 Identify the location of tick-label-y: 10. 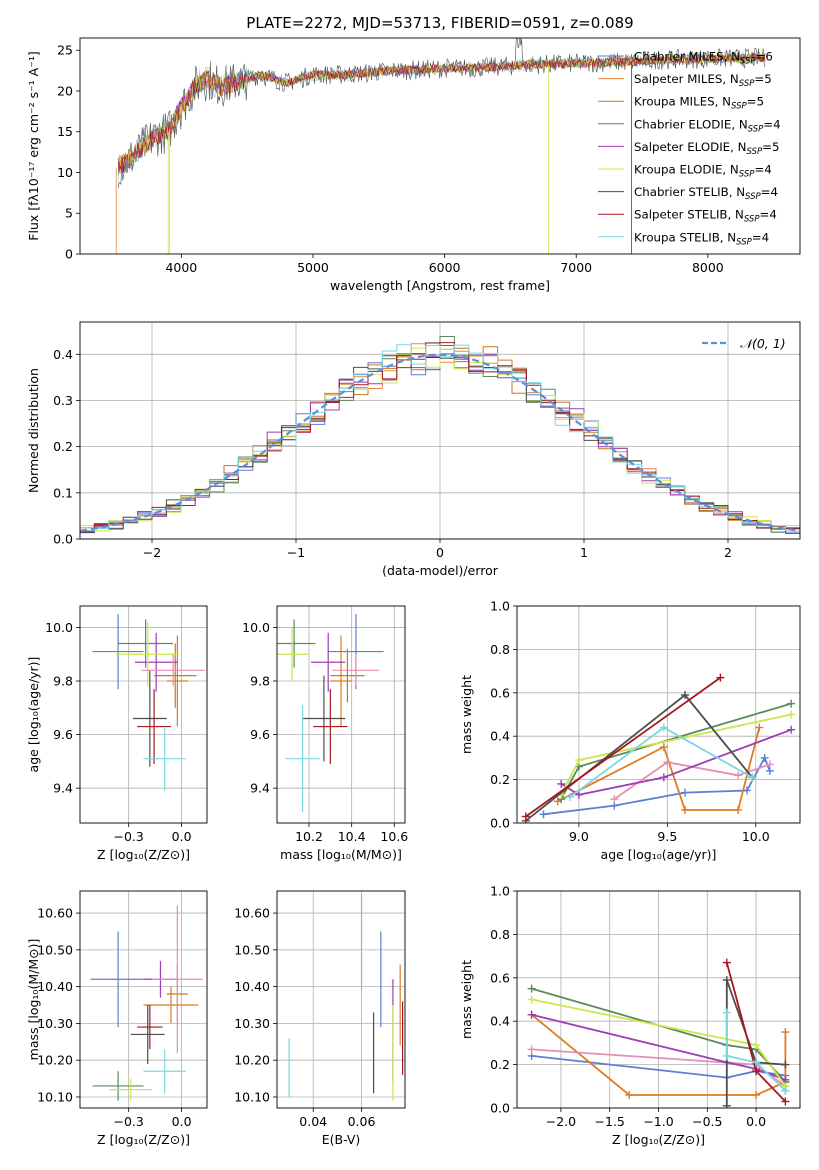
(65, 172).